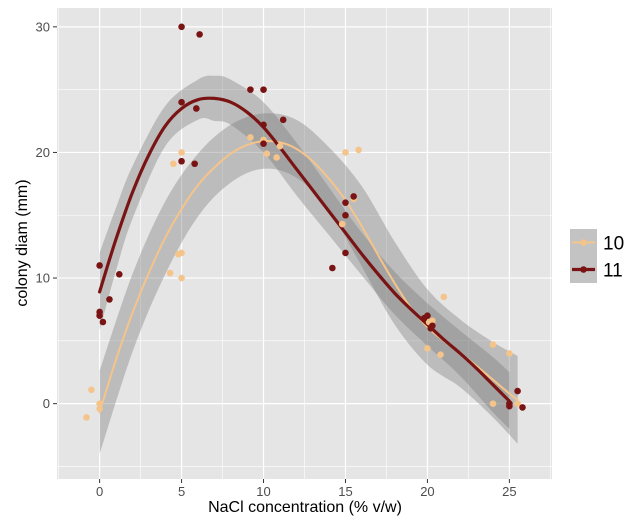 This screenshot has width=644, height=524. What do you see at coordinates (99, 491) in the screenshot?
I see `x-tick-label: 0` at bounding box center [99, 491].